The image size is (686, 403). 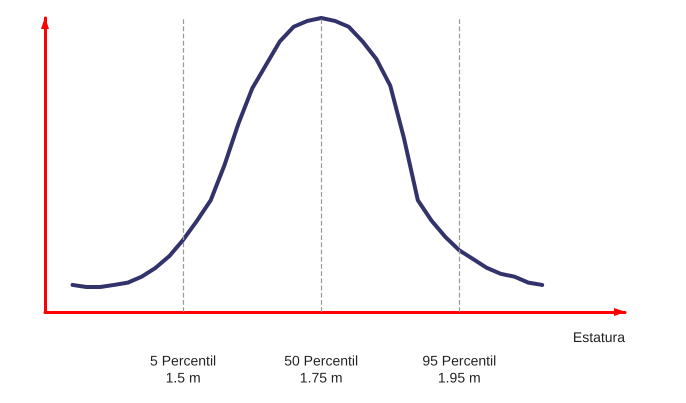 I want to click on x-axis-title: Estatura, so click(x=599, y=337).